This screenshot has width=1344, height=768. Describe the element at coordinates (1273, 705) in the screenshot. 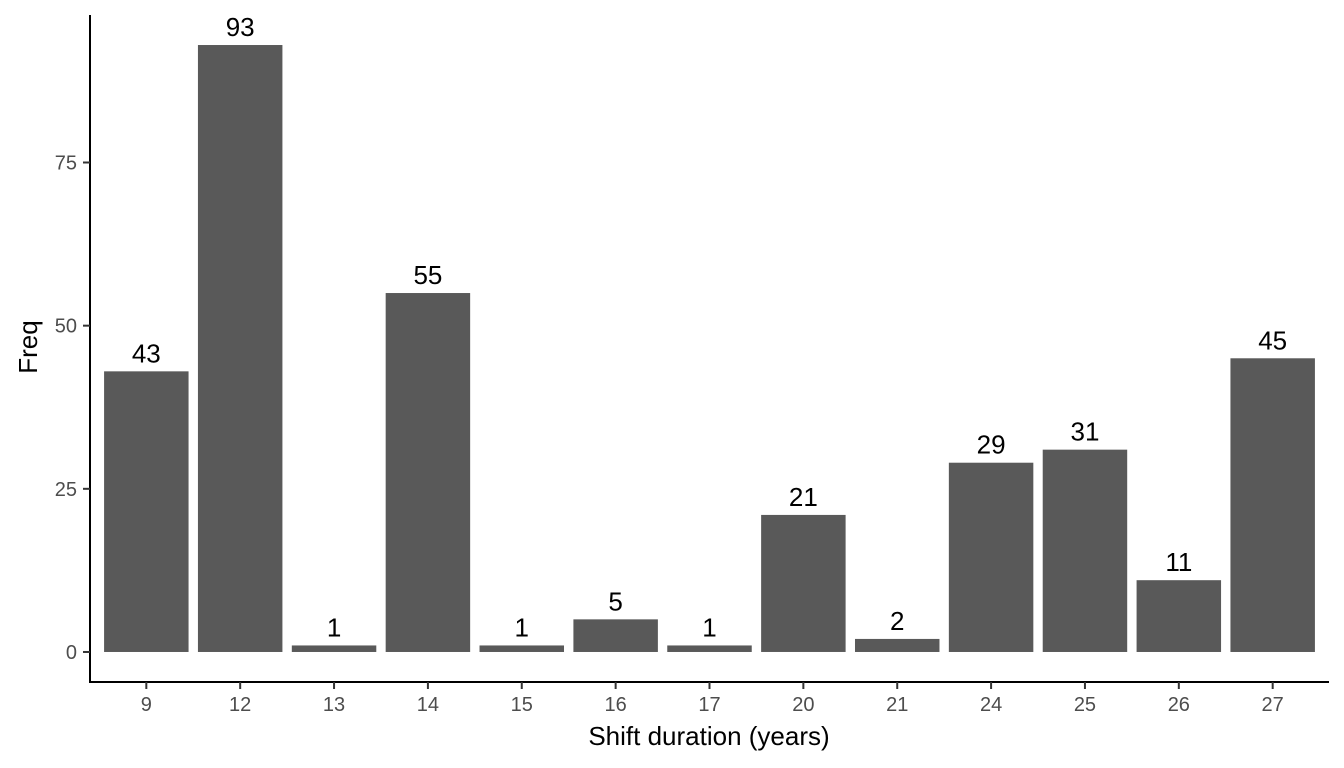

I see `x-tick-label-27: 27` at that location.